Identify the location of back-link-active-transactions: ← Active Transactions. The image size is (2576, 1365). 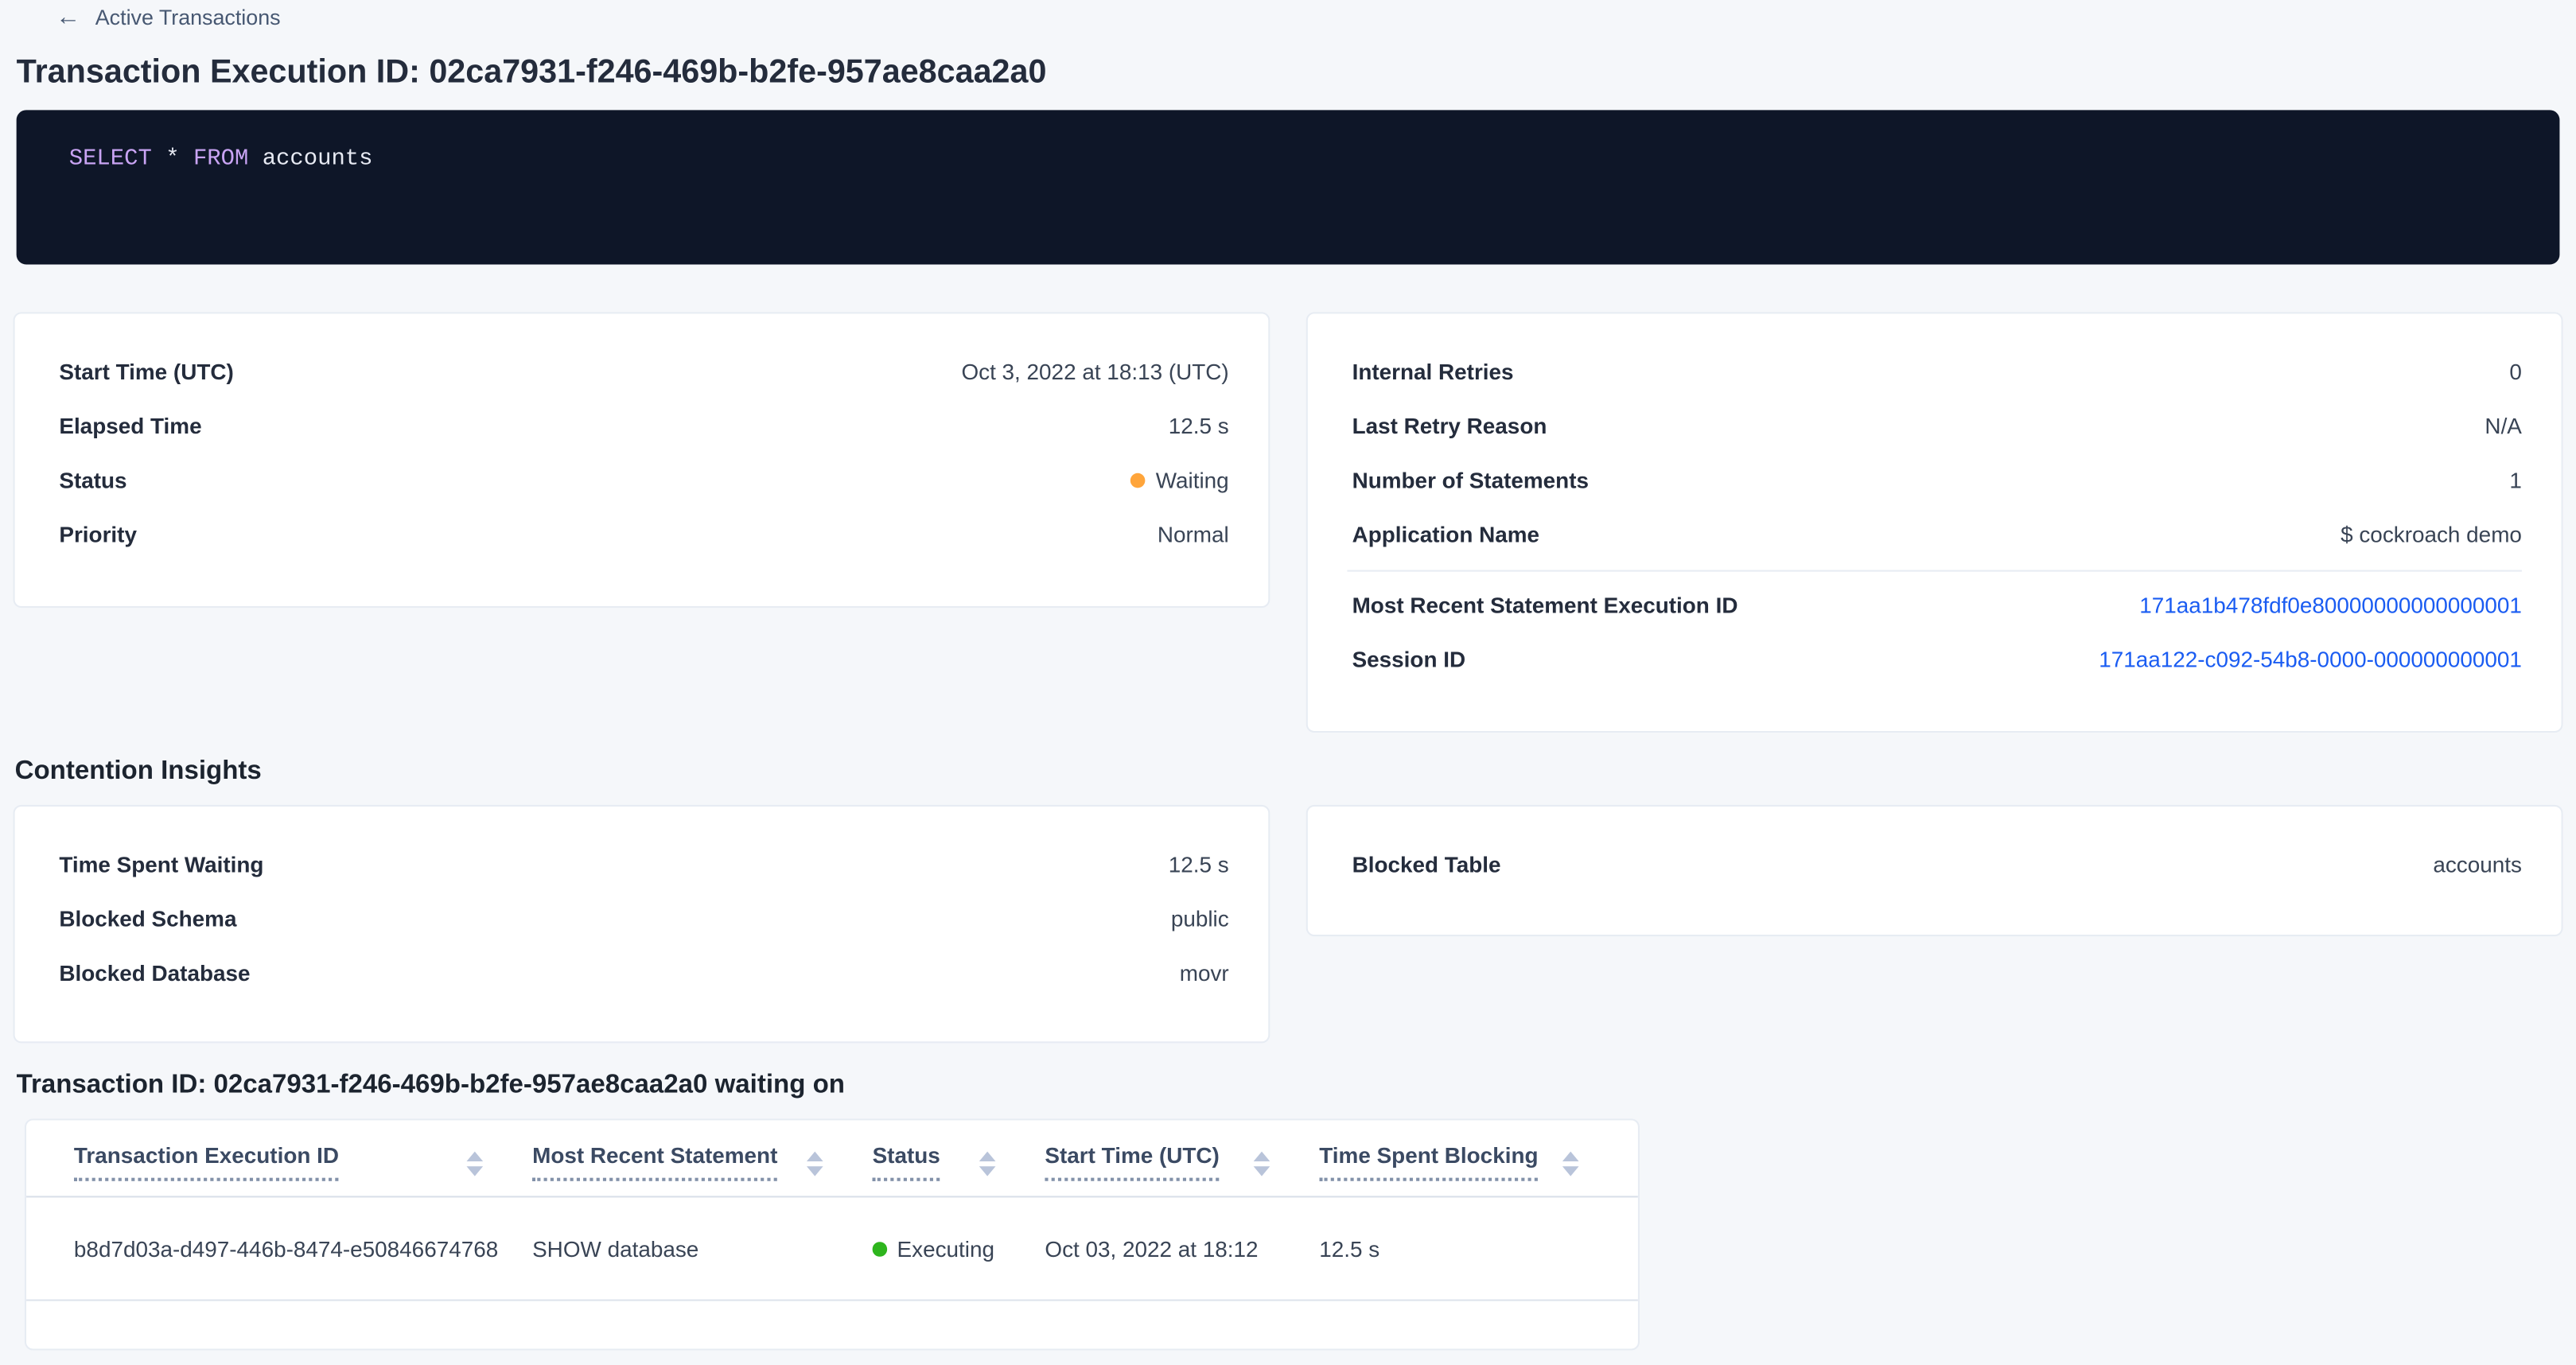
(168, 17).